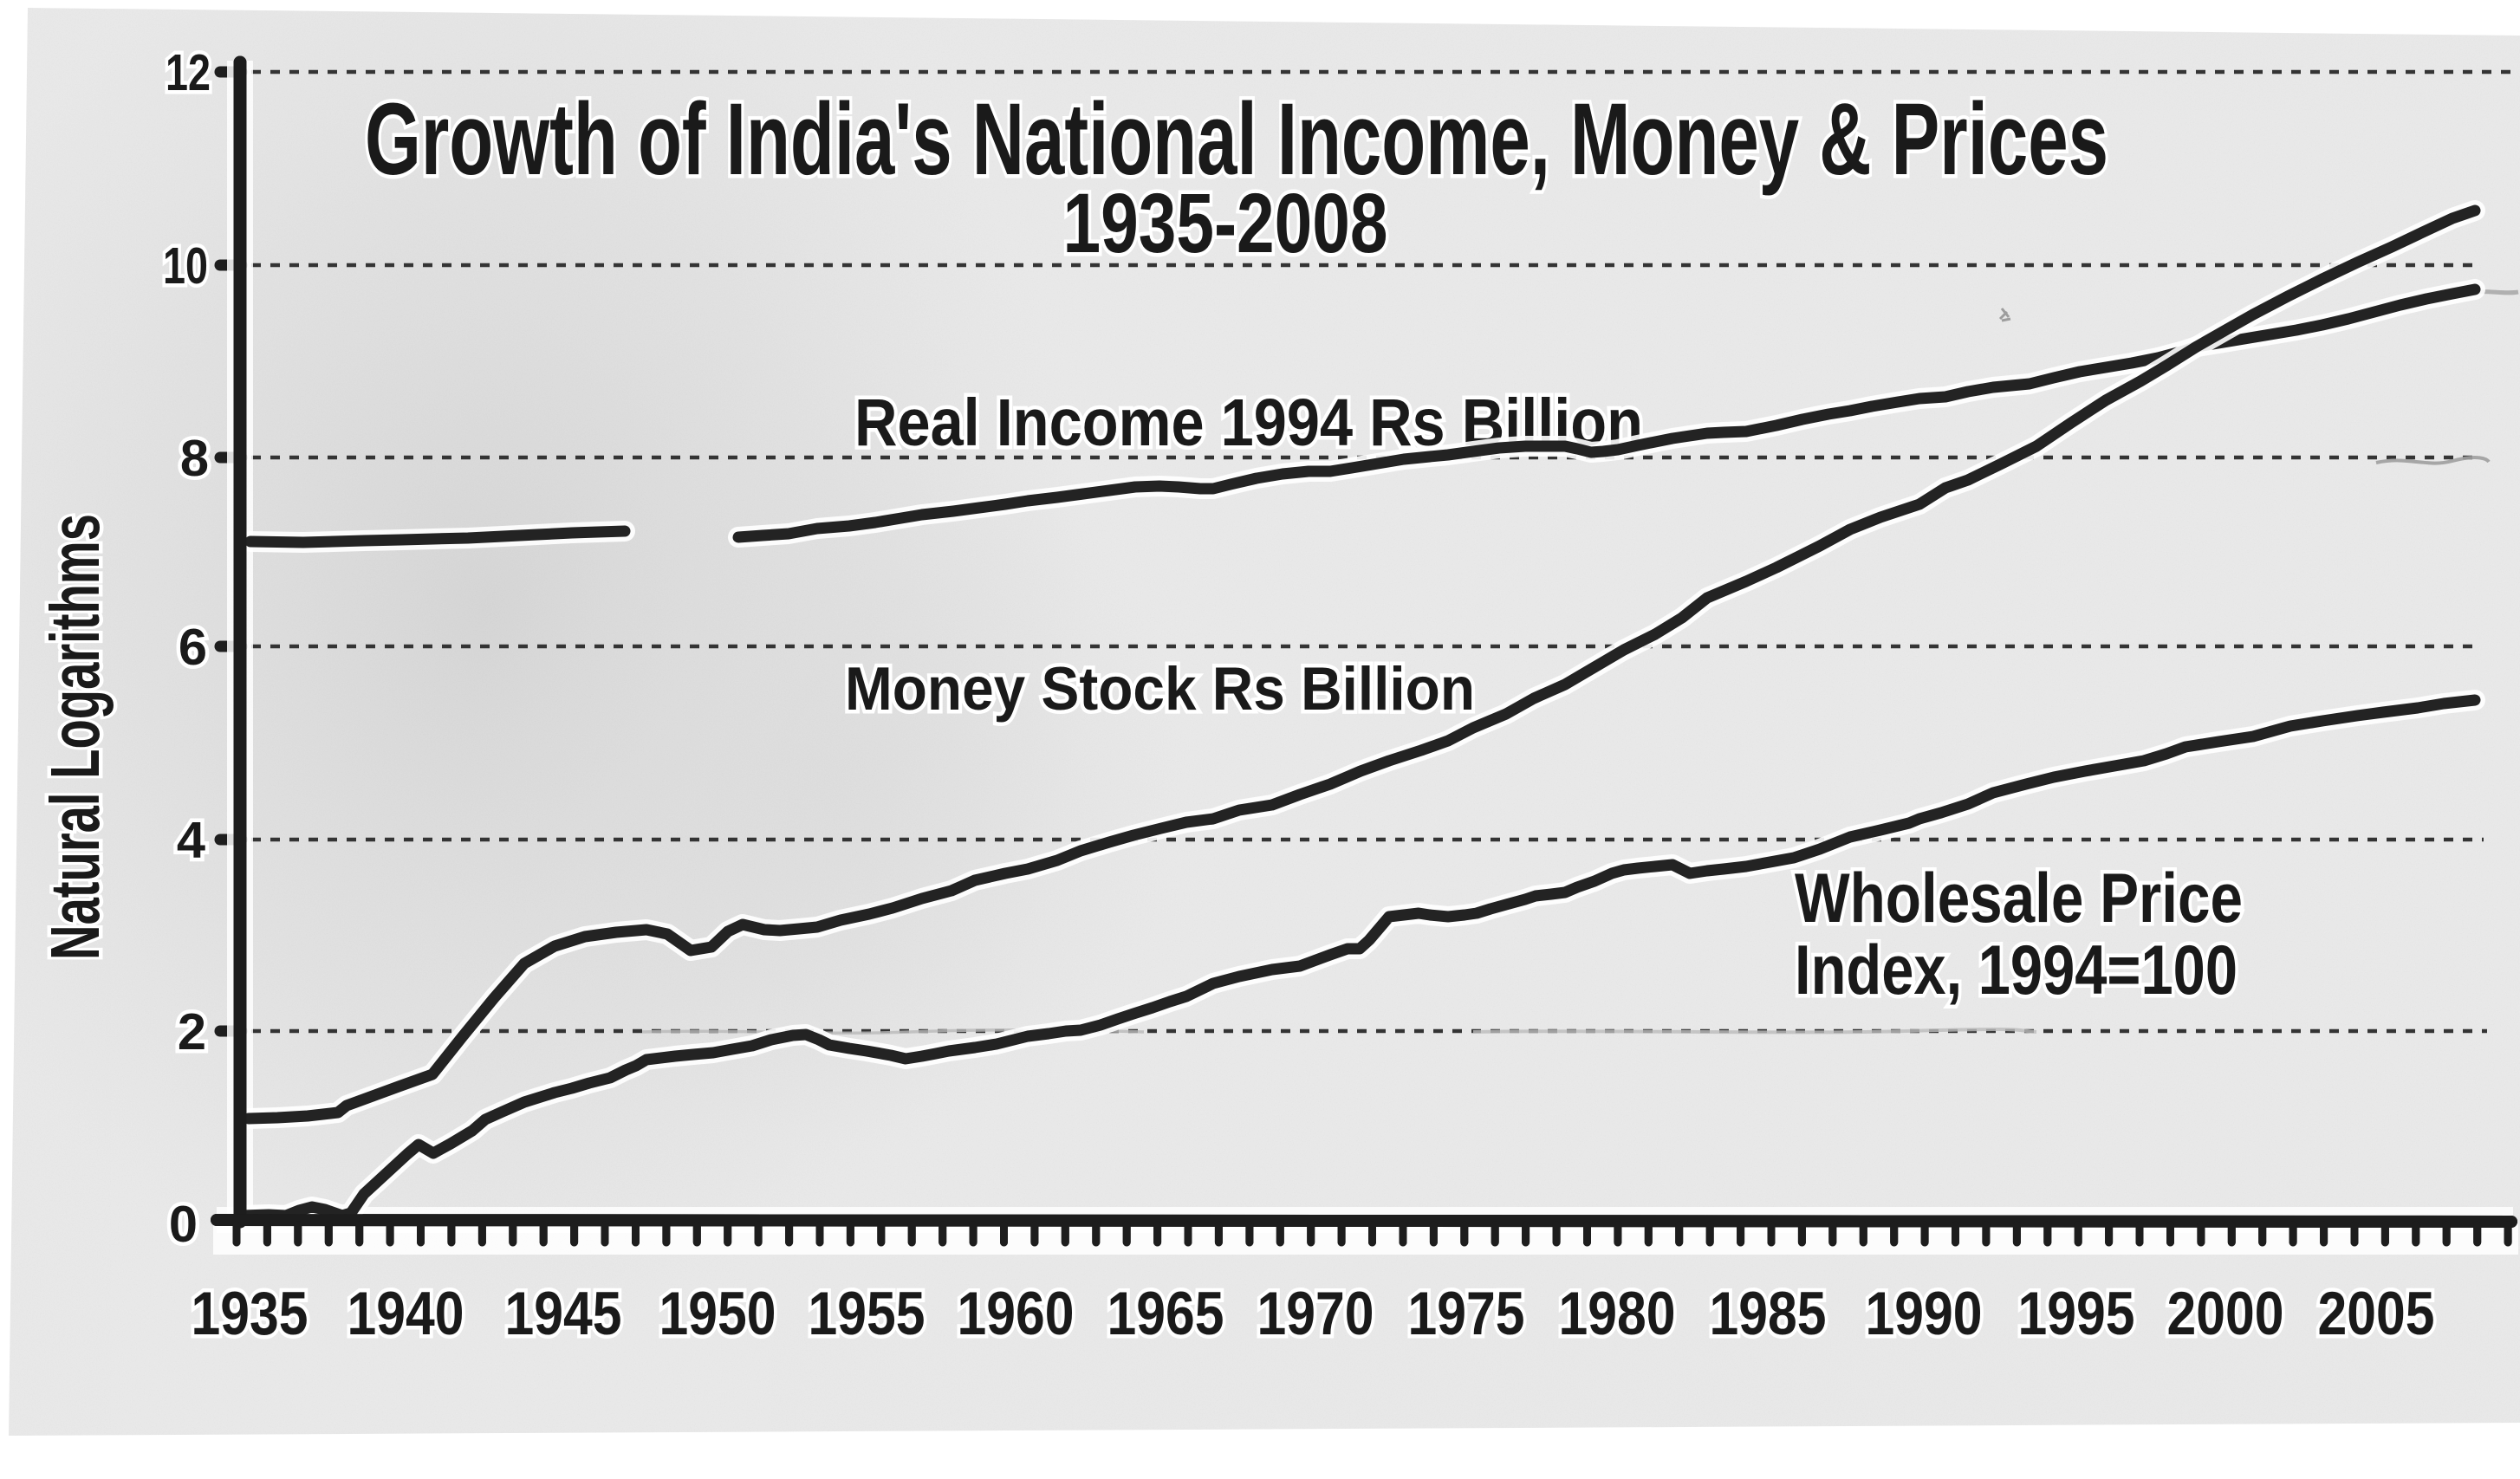  I want to click on svg-text: 2000, so click(2225, 1314).